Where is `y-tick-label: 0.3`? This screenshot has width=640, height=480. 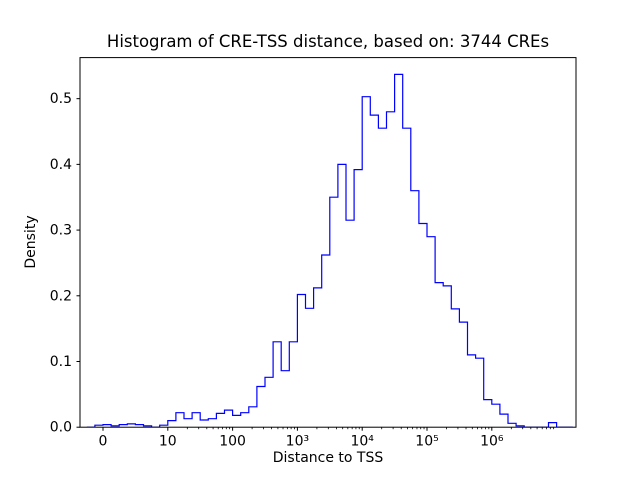 y-tick-label: 0.3 is located at coordinates (61, 231).